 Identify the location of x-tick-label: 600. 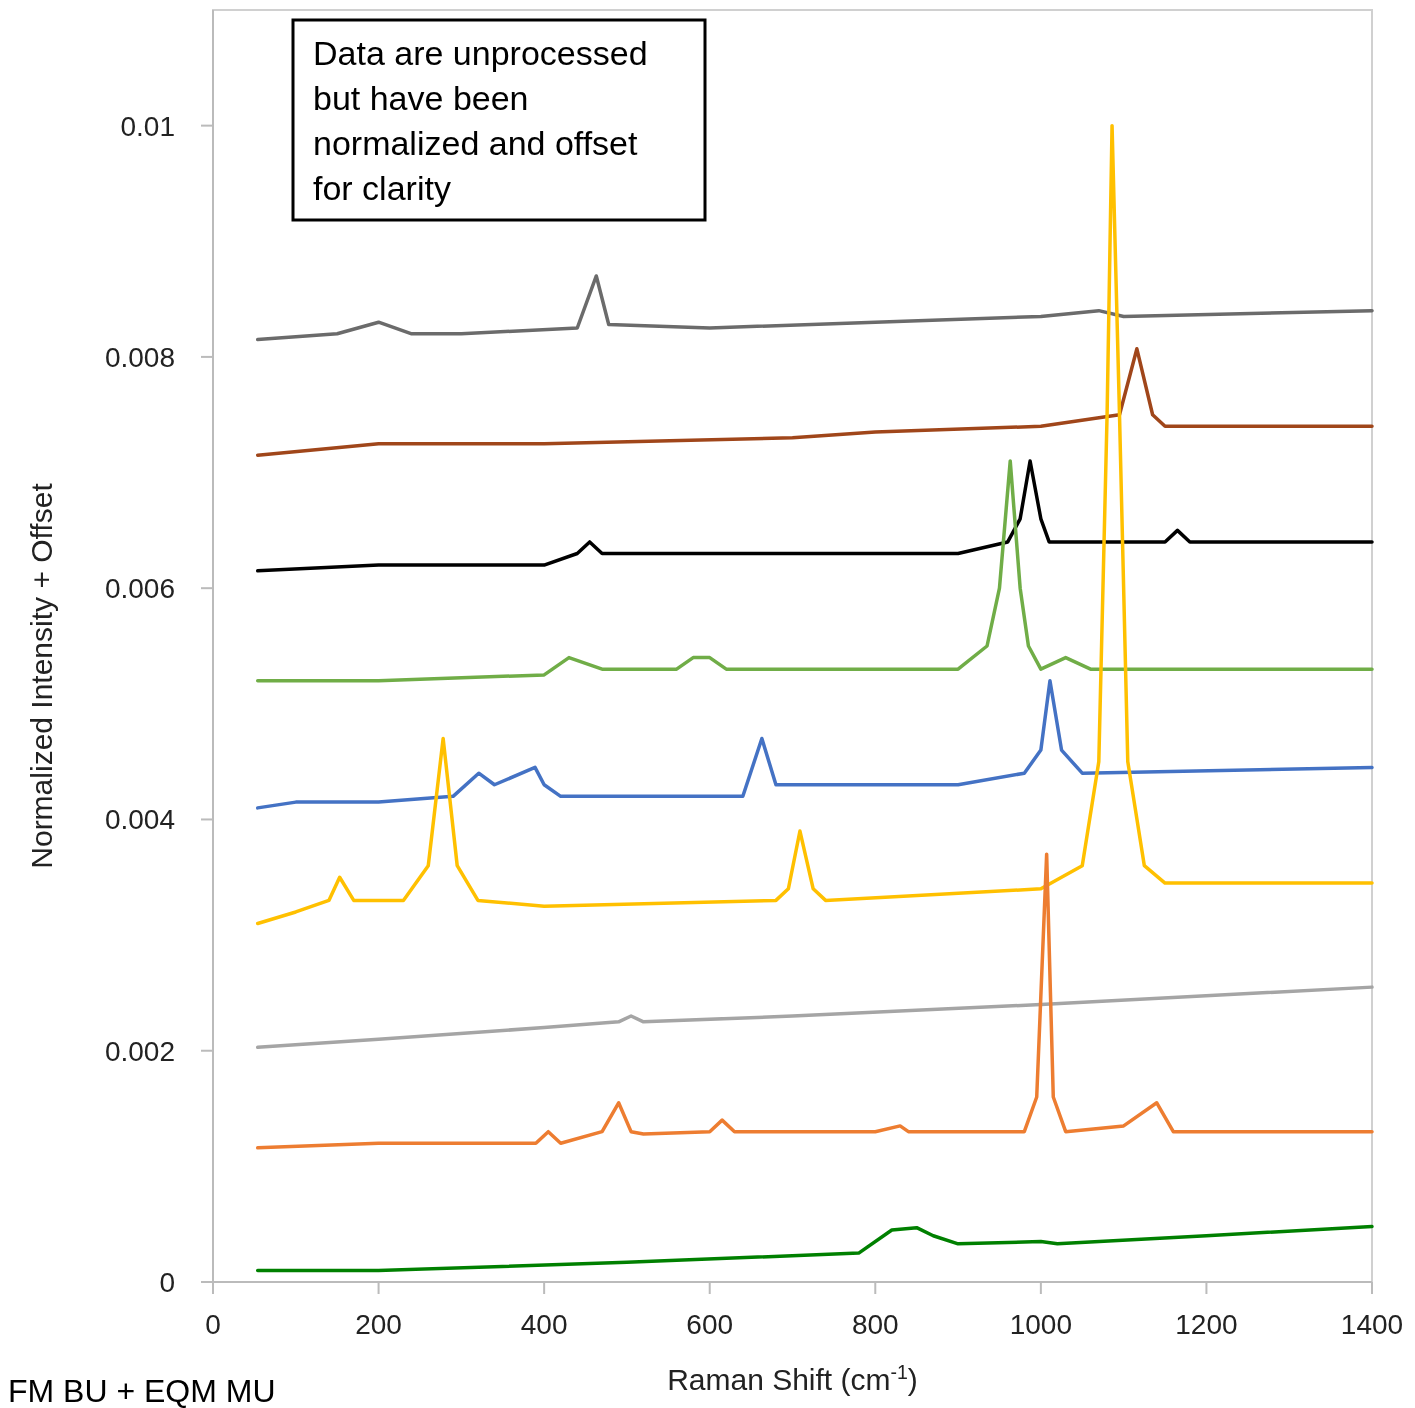
(710, 1324).